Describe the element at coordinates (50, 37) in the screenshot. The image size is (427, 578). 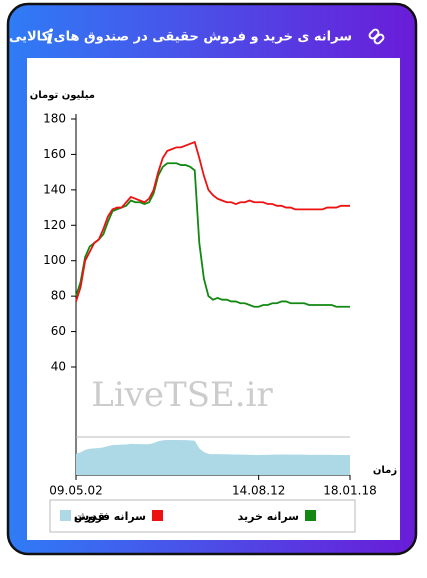
I see `info-icon: i` at that location.